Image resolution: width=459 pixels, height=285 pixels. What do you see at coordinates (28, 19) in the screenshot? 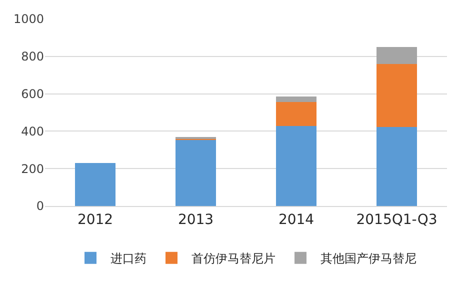
I see `y-tick-label: 1000` at bounding box center [28, 19].